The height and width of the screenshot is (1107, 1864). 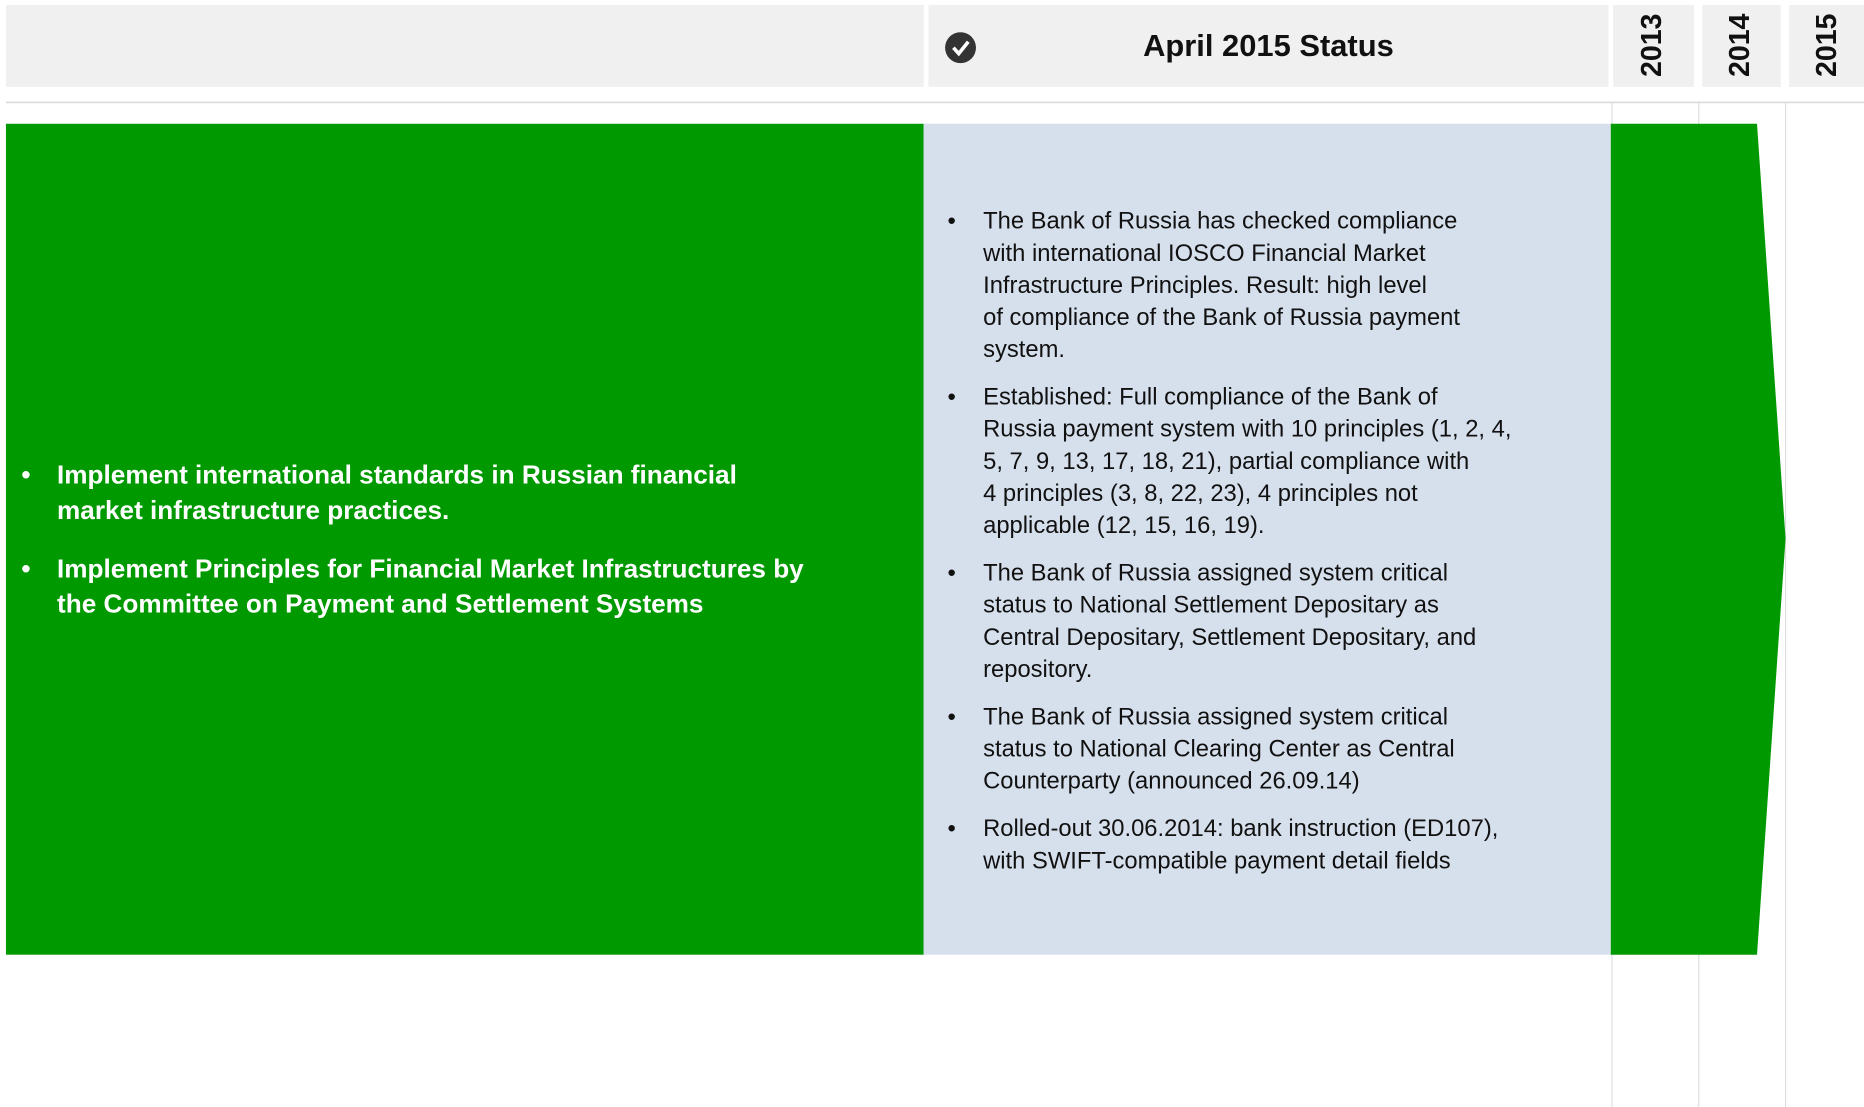 I want to click on status-text: repository., so click(x=1037, y=669).